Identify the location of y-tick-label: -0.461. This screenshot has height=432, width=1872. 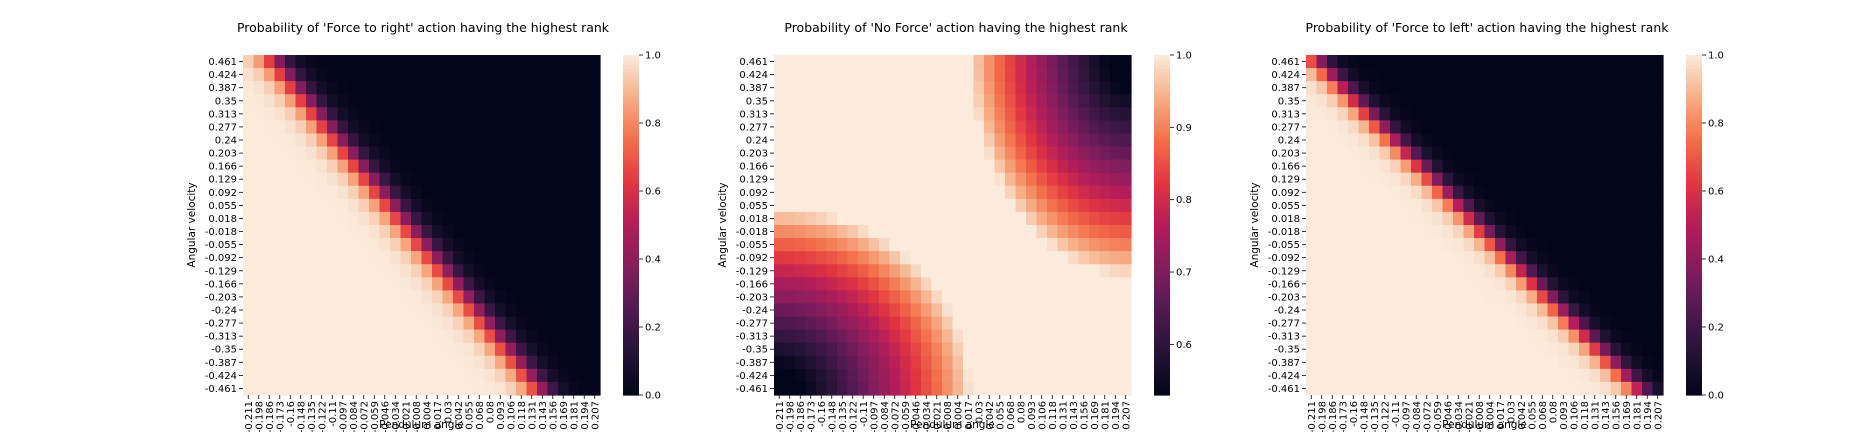
(1284, 389).